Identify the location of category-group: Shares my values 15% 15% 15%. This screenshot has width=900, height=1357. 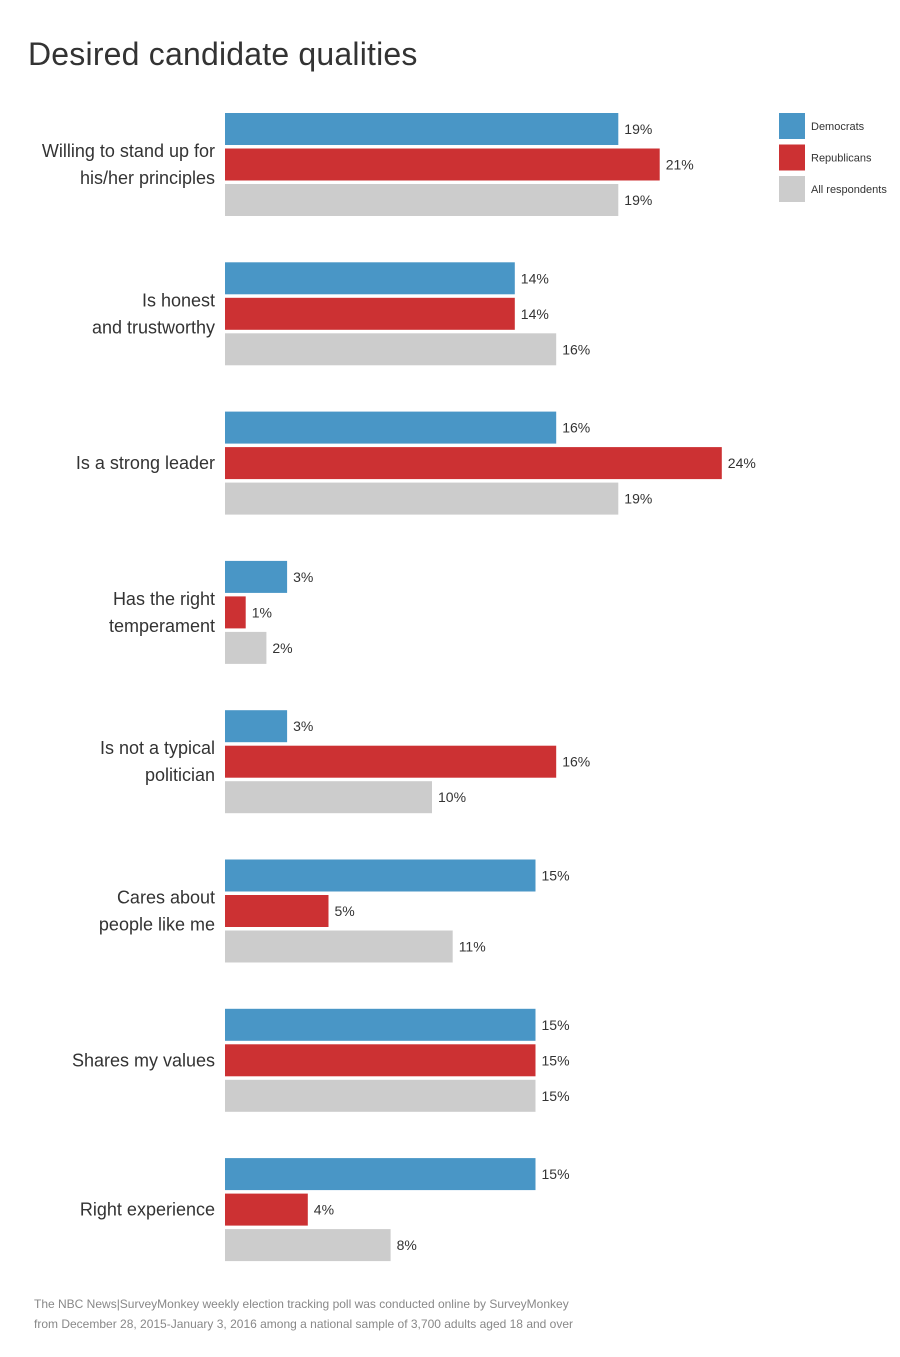
(321, 1060).